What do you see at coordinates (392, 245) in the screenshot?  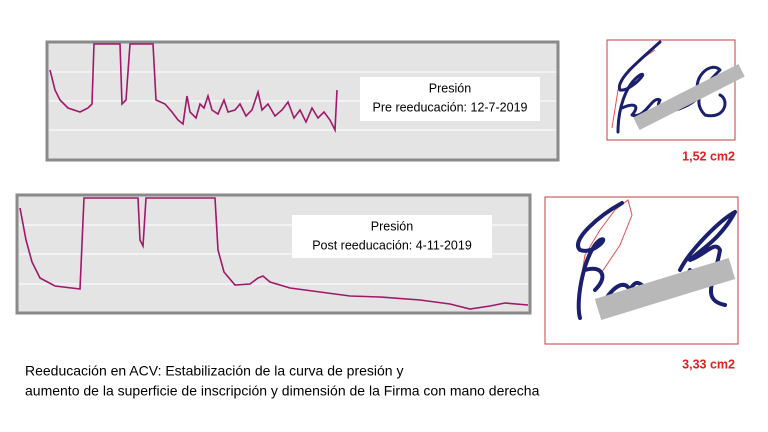 I see `legend-subtitle: Post reeducación: 4-11-2019` at bounding box center [392, 245].